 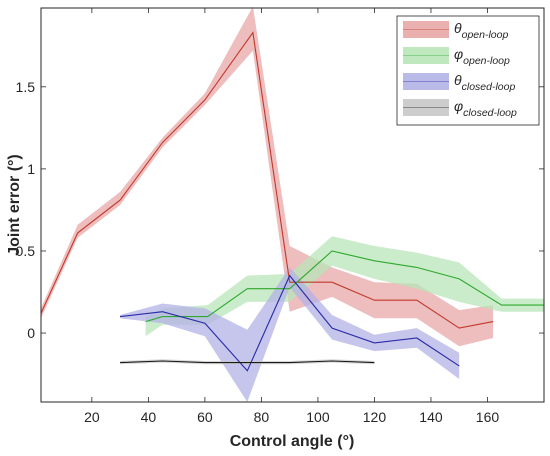 I want to click on legend-subscript-0: open-loop, so click(x=485, y=35).